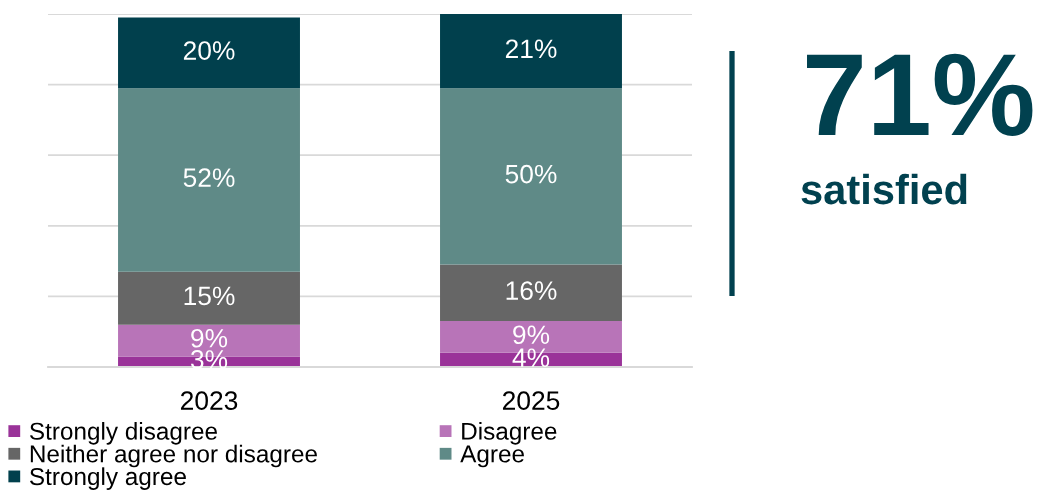 The width and height of the screenshot is (1037, 493). What do you see at coordinates (173, 456) in the screenshot?
I see `legend-label: Neither agree nor disagree` at bounding box center [173, 456].